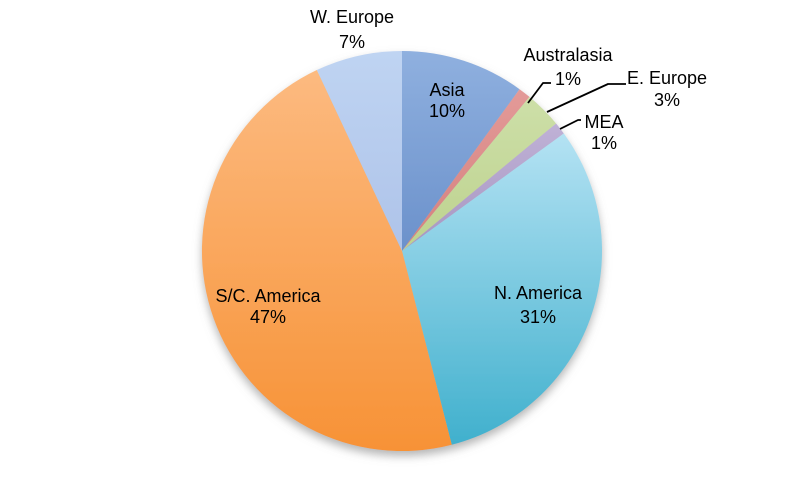 This screenshot has width=812, height=502. I want to click on slice-label-mea: MEA 1%, so click(603, 132).